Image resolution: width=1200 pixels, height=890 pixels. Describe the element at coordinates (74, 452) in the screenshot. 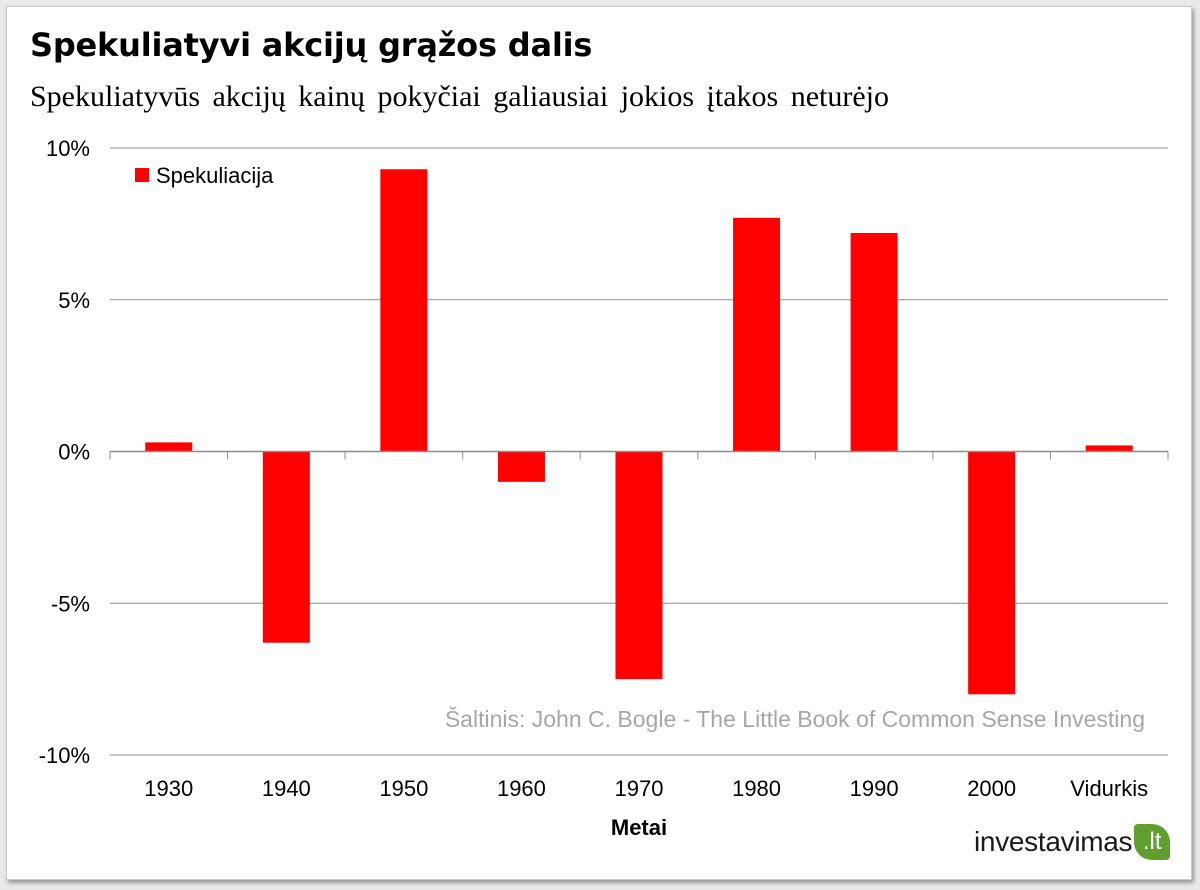

I see `y-tick-label: 0%` at that location.